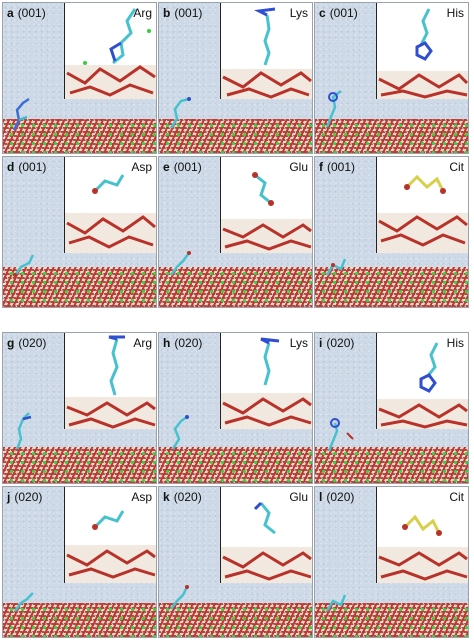 This screenshot has height=640, width=474. Describe the element at coordinates (183, 13) in the screenshot. I see `panel-label: b (001)` at that location.